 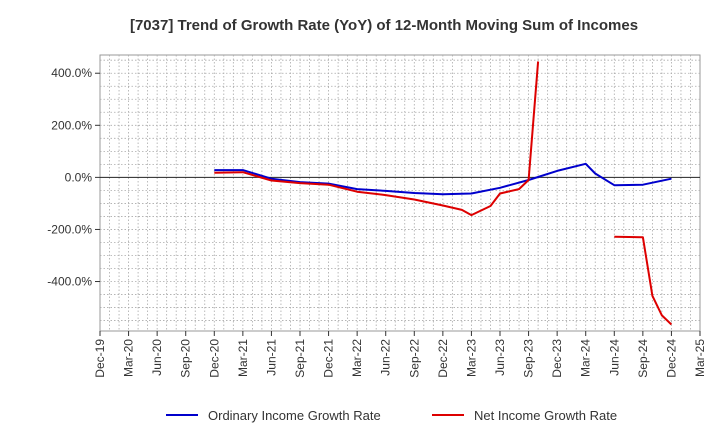 I want to click on x-tick-label: Jun-20, so click(x=157, y=357).